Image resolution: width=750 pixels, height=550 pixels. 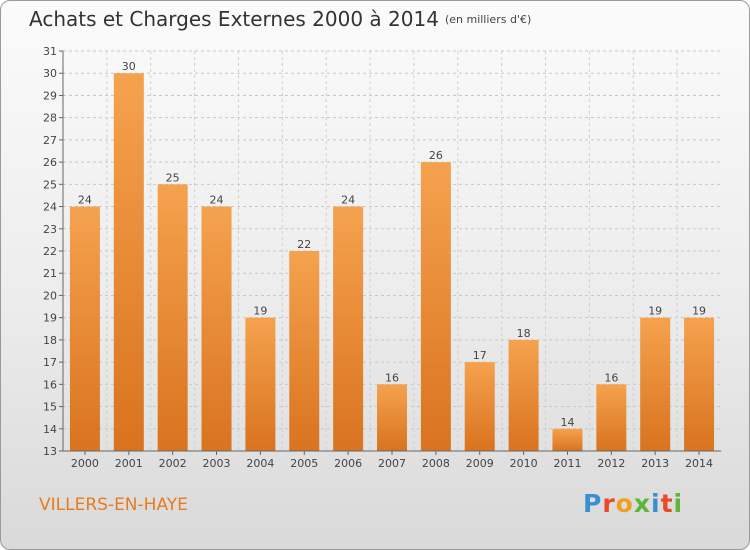 What do you see at coordinates (234, 19) in the screenshot?
I see `chart-title-text: Achats et Charges Externes 2000 à 2014` at bounding box center [234, 19].